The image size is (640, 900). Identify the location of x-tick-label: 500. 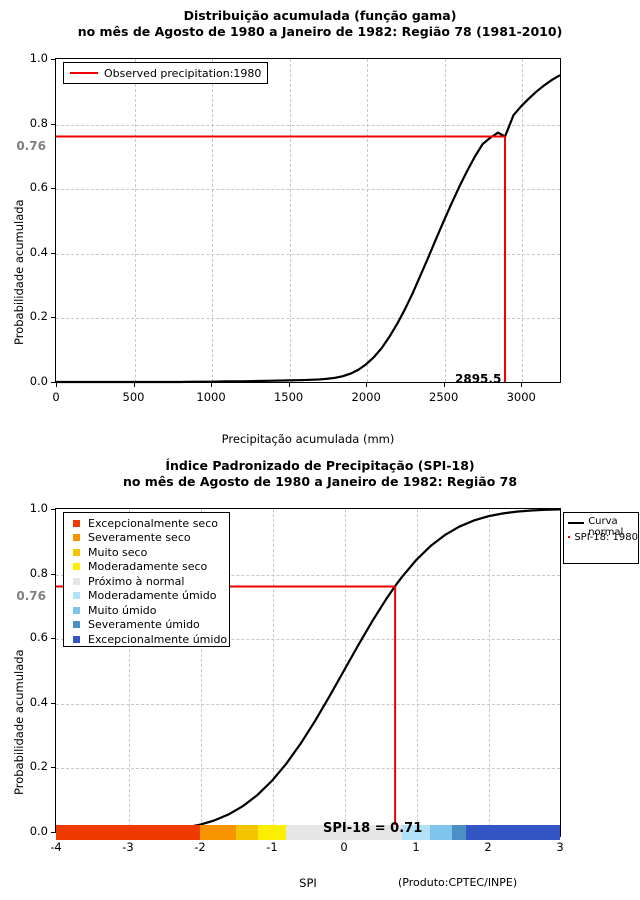
(133, 397).